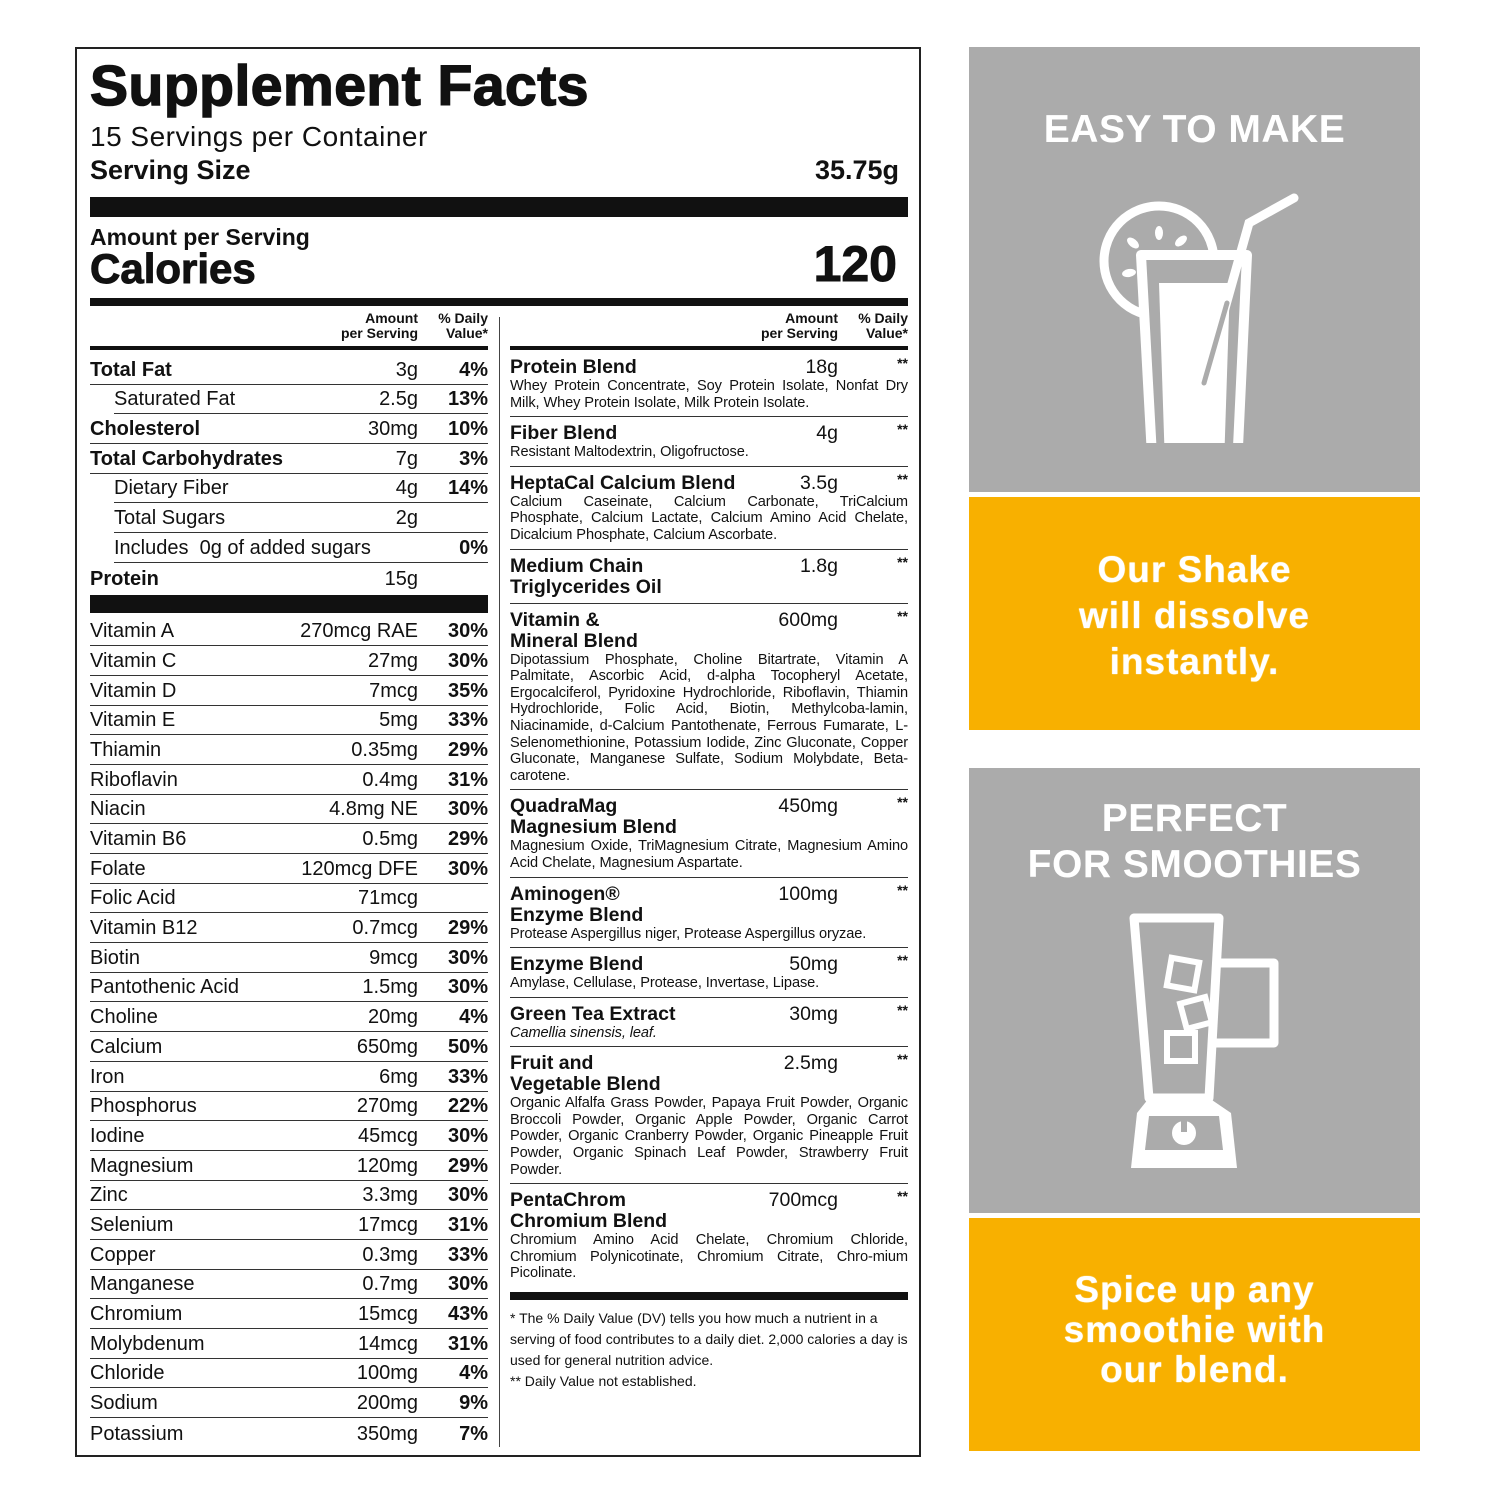  Describe the element at coordinates (629, 452) in the screenshot. I see `blend-ingredients: Resistant Maltodextrin, Oligofructose.` at that location.